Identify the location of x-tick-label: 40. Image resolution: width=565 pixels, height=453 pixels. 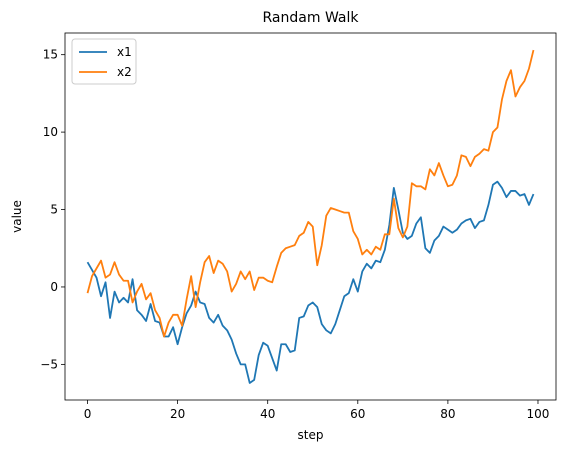
(267, 414).